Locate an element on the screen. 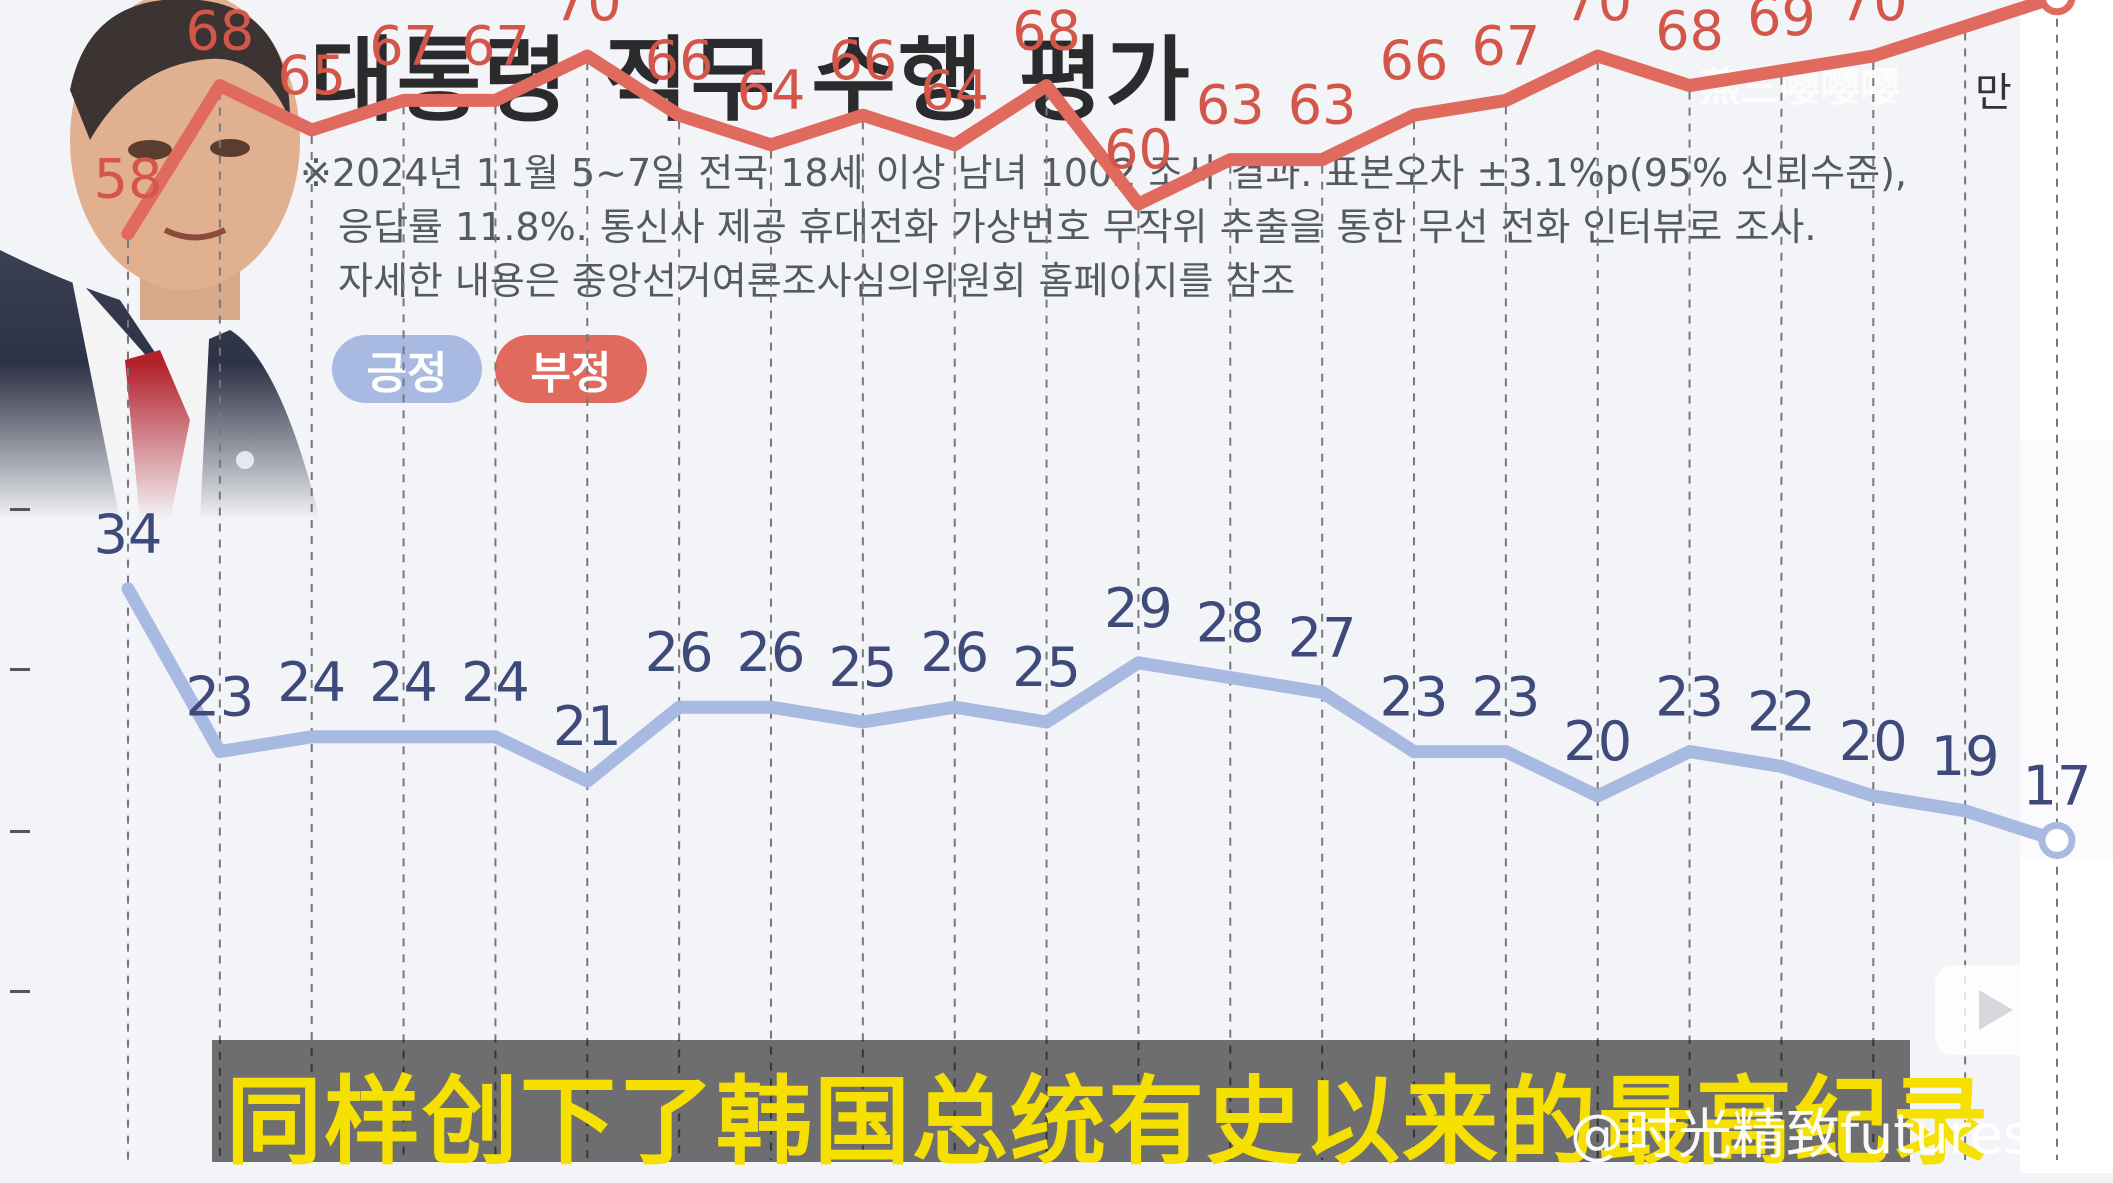 Image resolution: width=2113 pixels, height=1183 pixels. positive-value-label: 22 is located at coordinates (1781, 711).